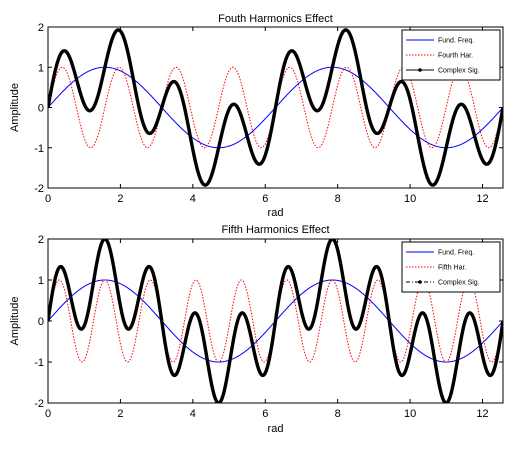  I want to click on chart-title: Fouth Harmonics Effect, so click(275, 19).